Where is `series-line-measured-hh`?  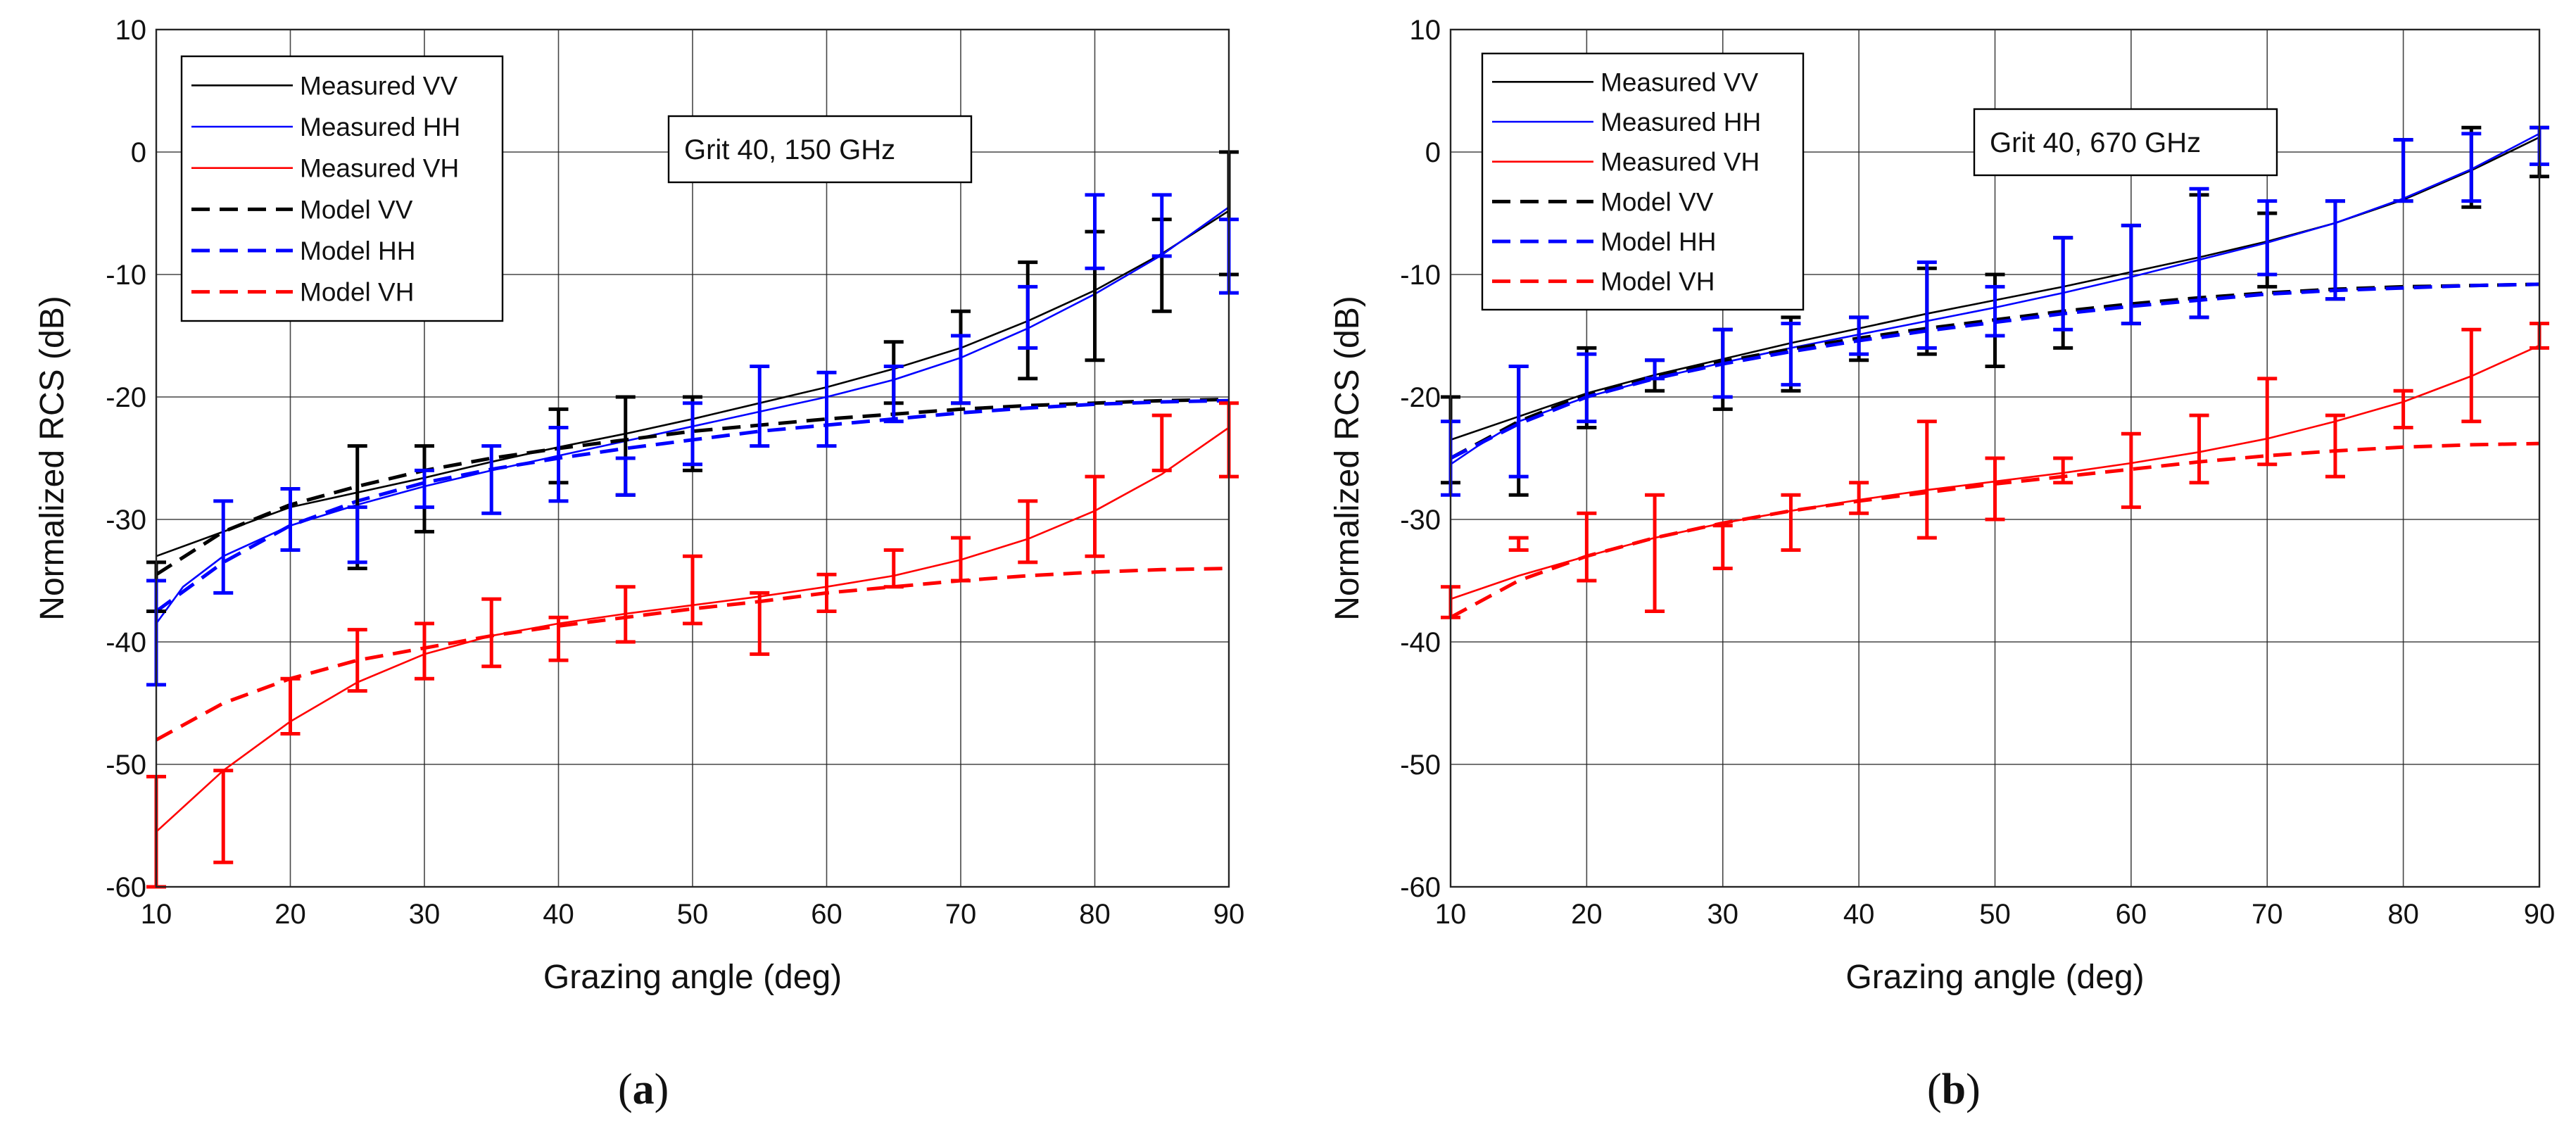
series-line-measured-hh is located at coordinates (1995, 298).